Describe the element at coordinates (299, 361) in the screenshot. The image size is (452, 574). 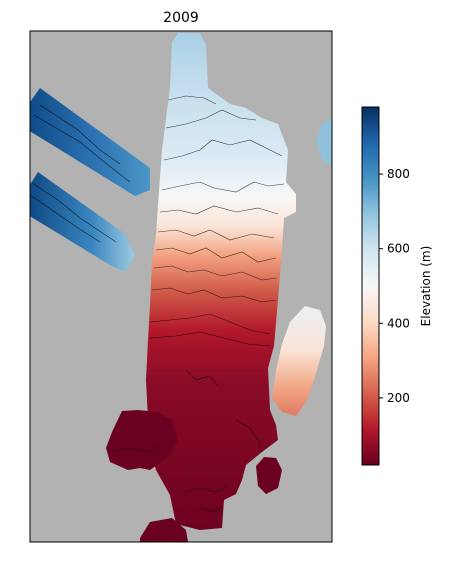
I see `right-strip` at that location.